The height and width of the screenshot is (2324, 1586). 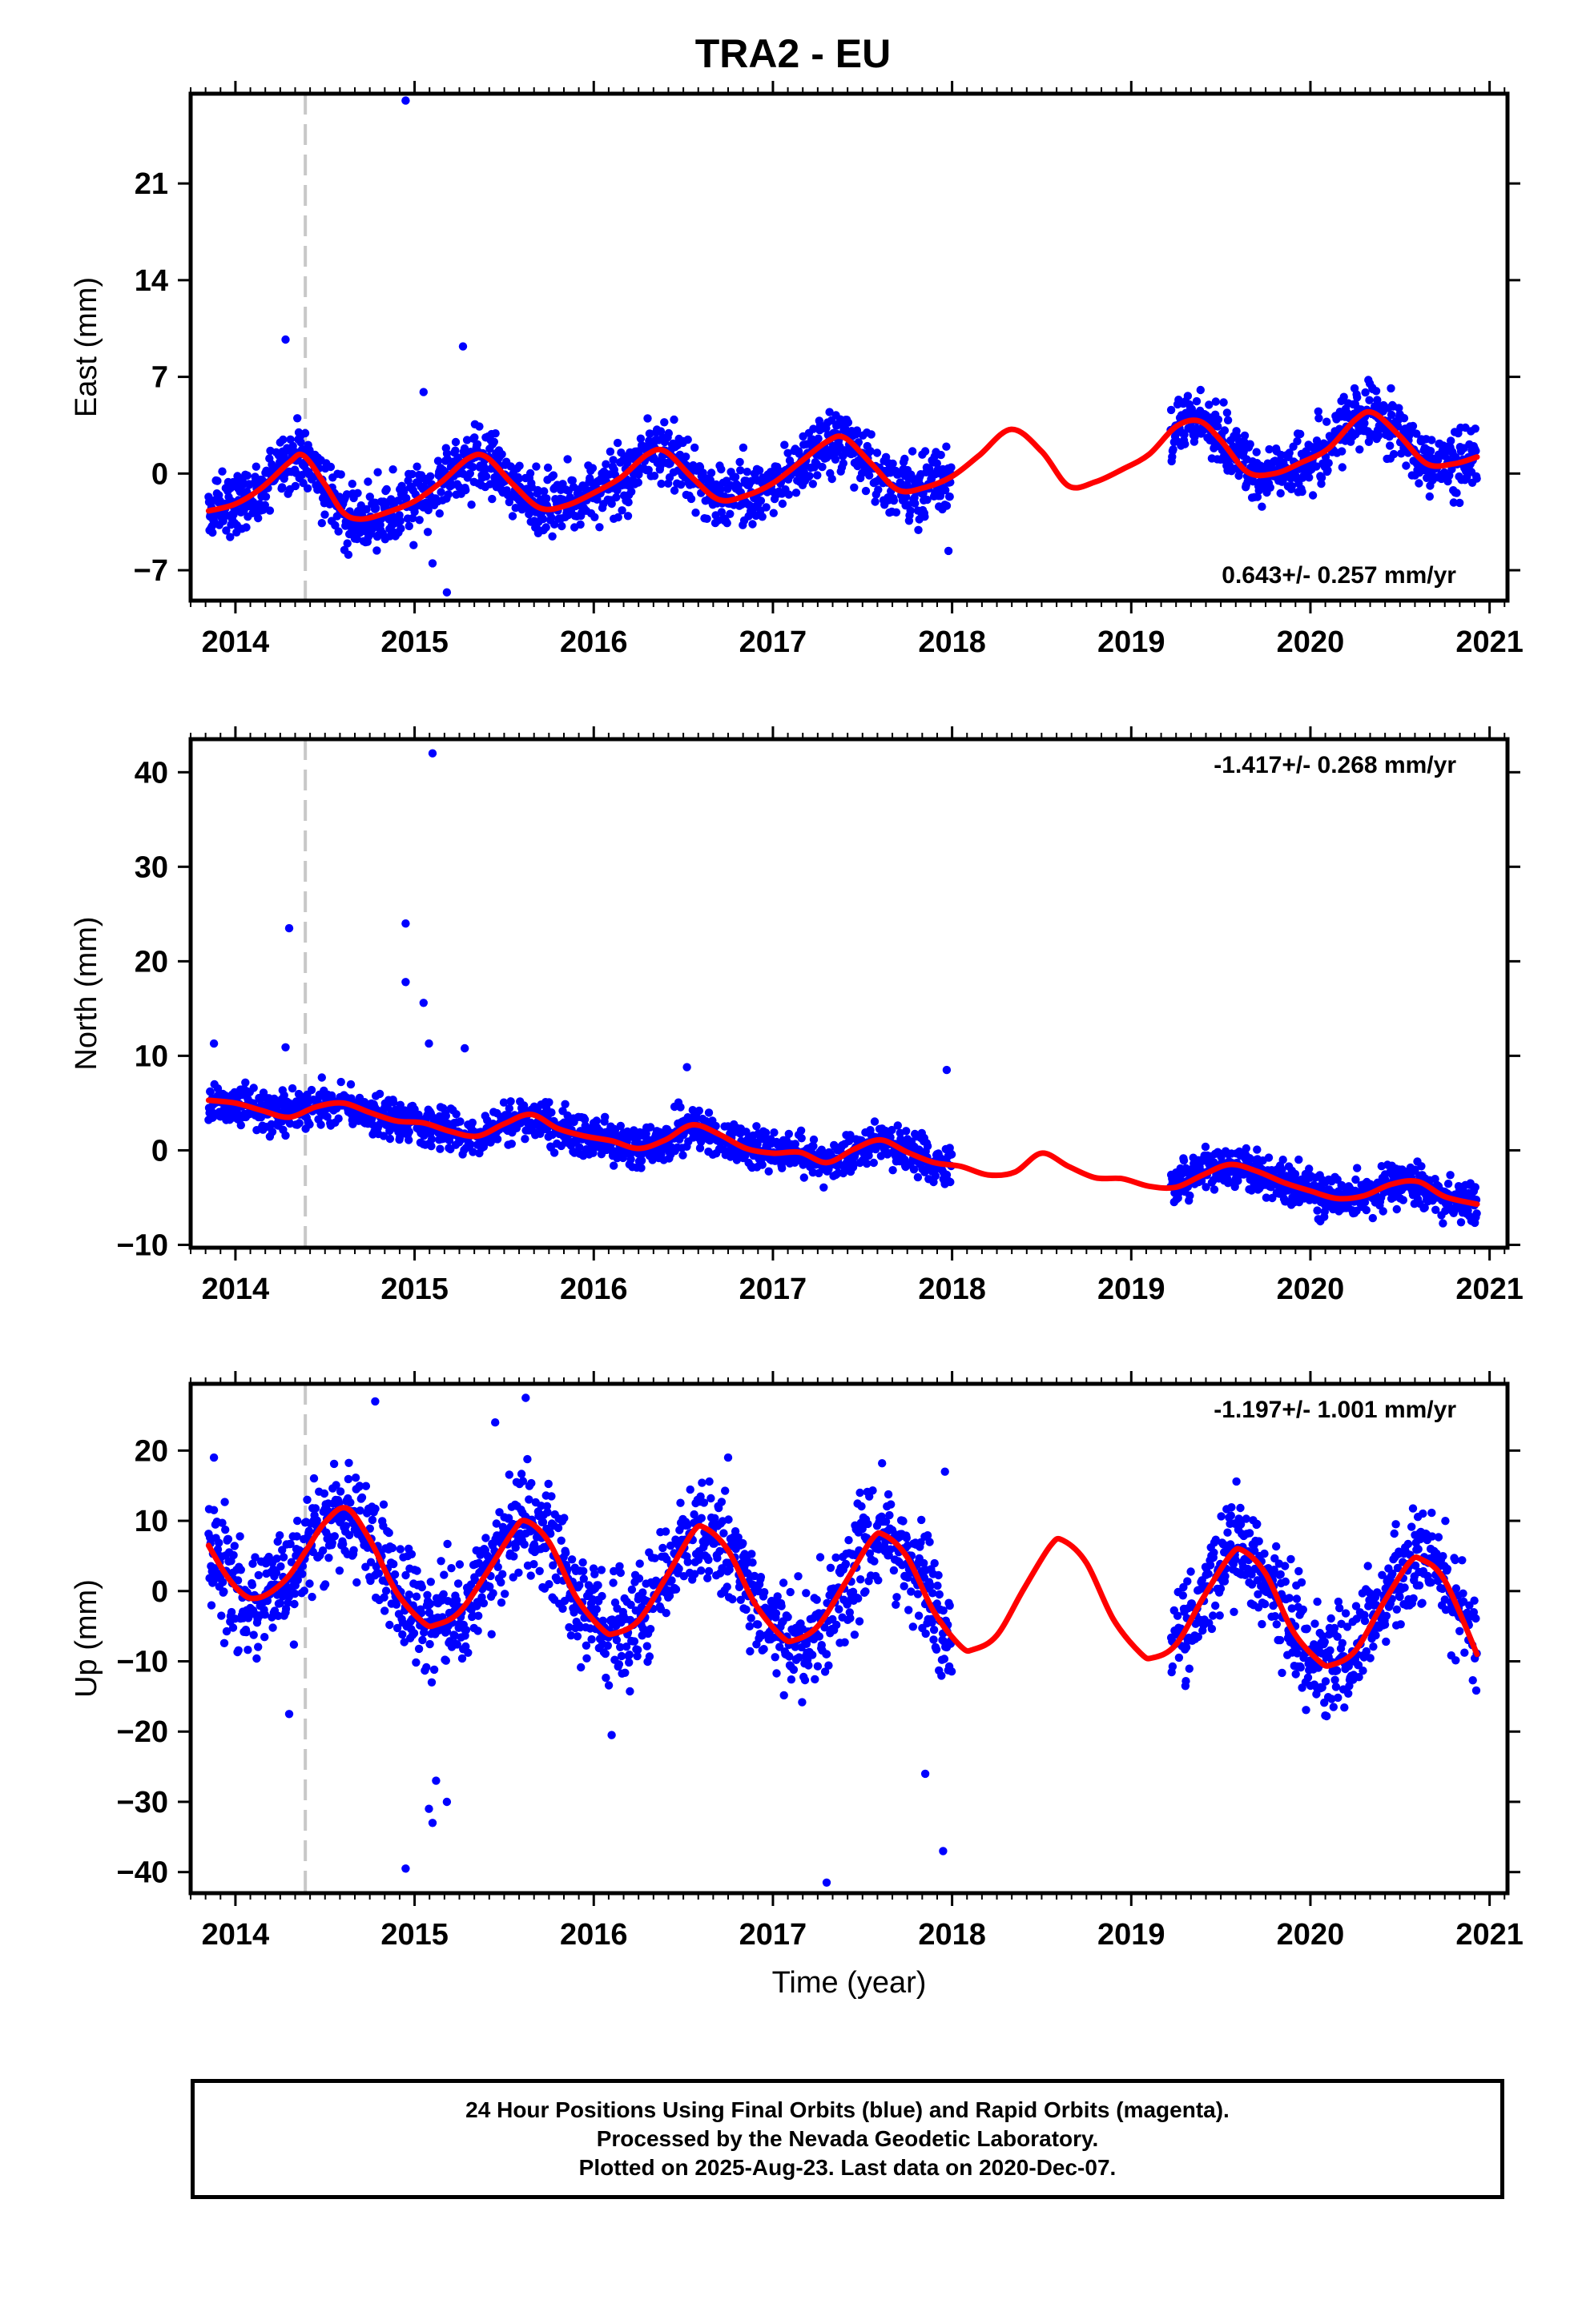 I want to click on x-tick-label: 2016, so click(x=594, y=642).